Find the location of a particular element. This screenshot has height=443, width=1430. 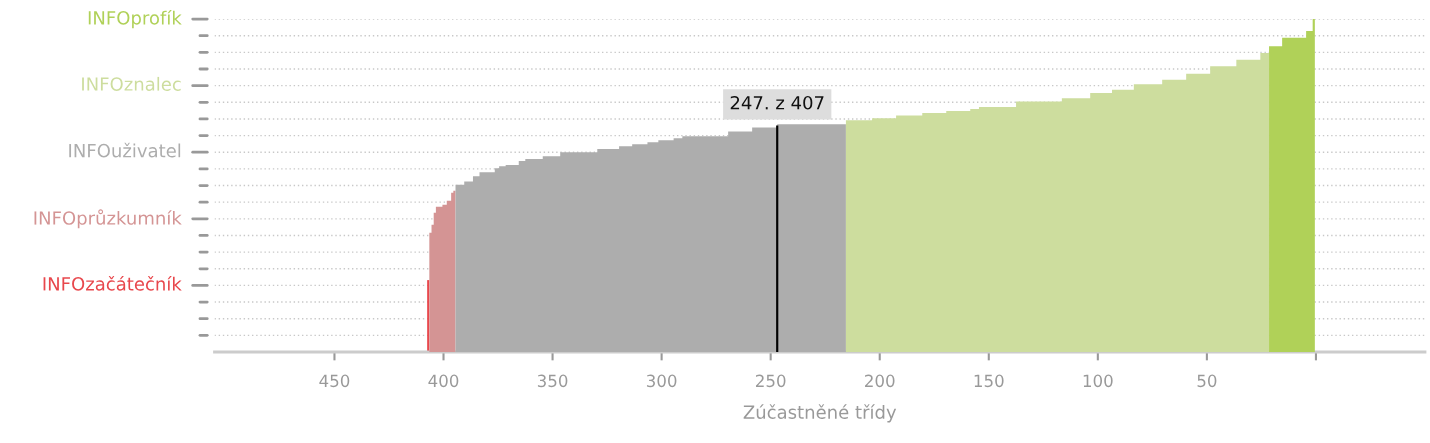

x-tick-label: 150 is located at coordinates (989, 381).